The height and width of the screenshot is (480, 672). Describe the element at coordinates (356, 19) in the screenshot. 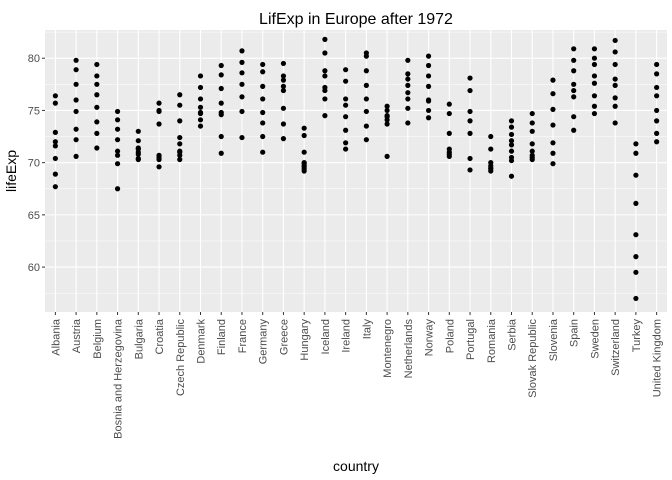

I see `chart-title: LifExp in Europe after 1972` at that location.